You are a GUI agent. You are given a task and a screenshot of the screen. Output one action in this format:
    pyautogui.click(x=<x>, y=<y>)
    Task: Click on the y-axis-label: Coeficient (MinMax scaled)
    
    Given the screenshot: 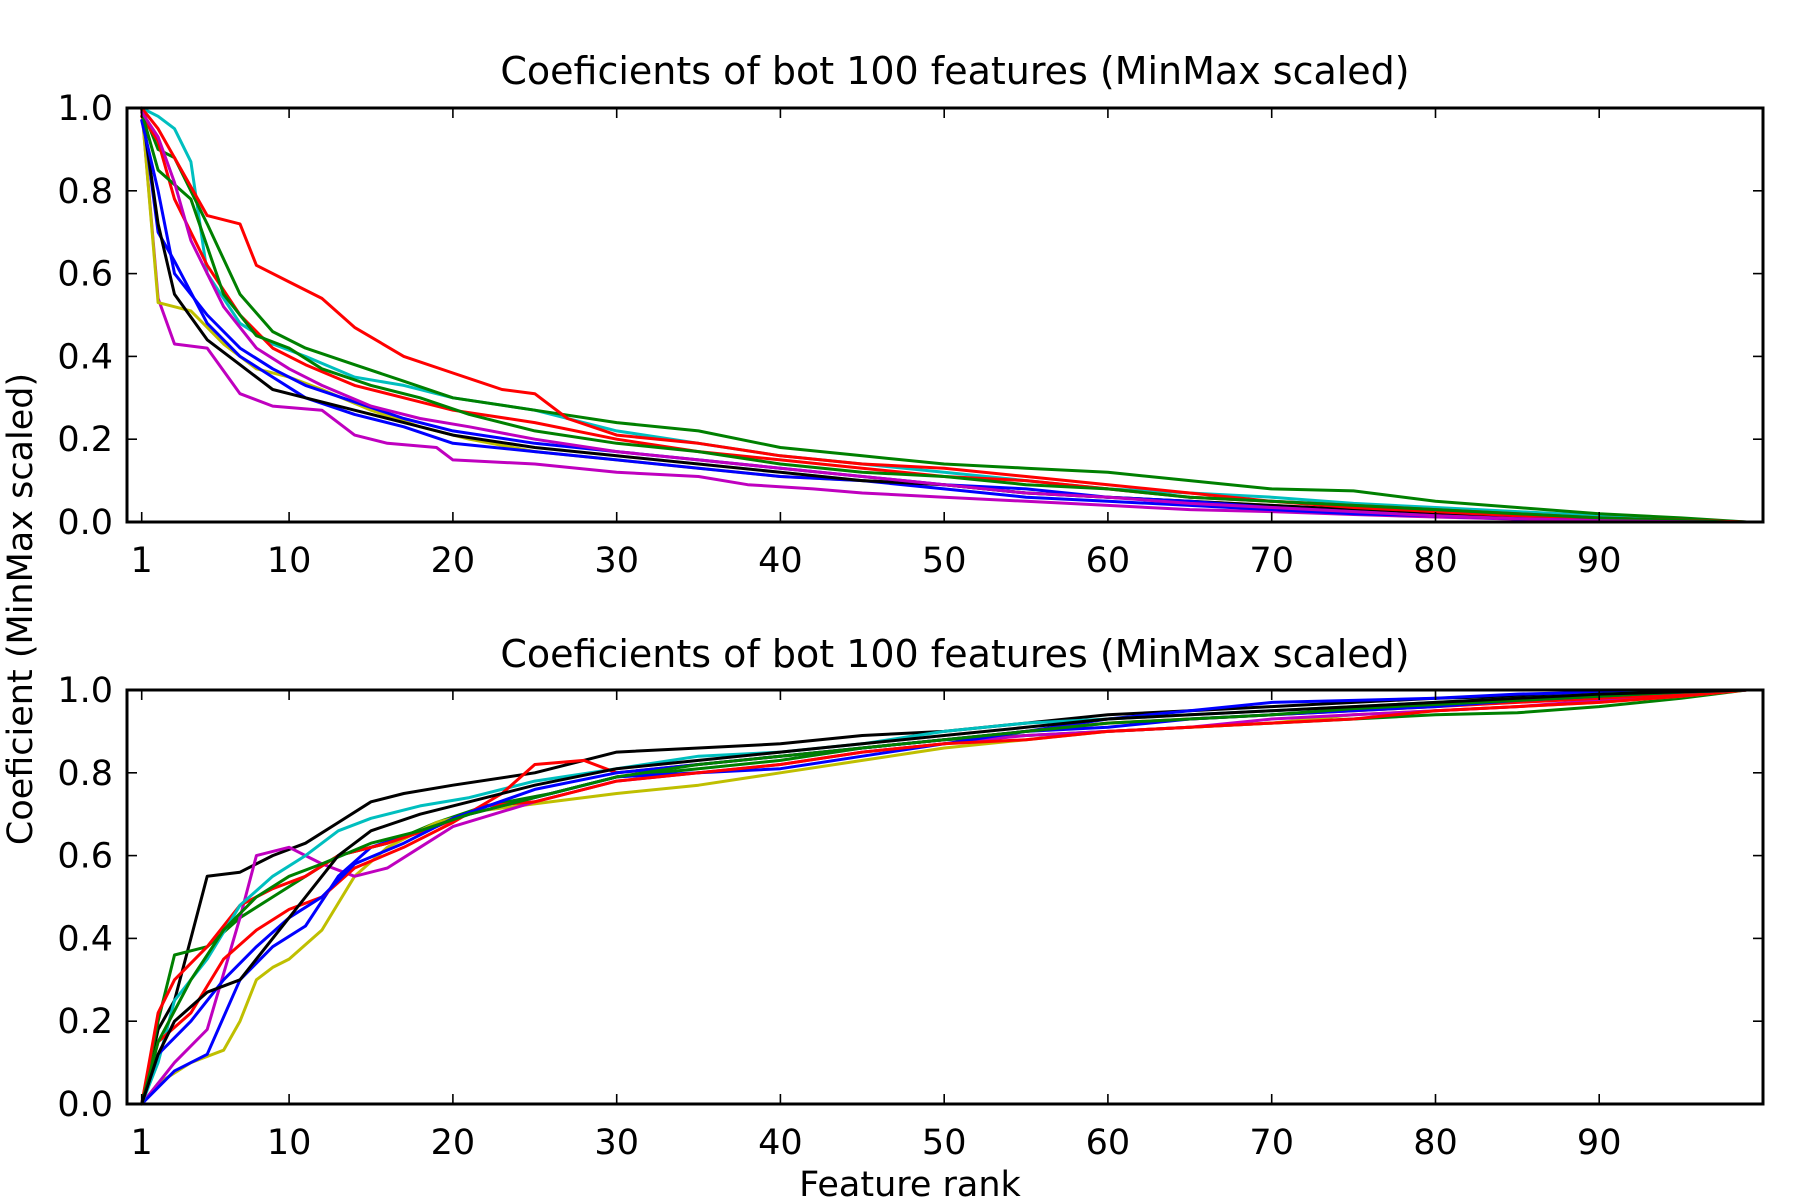 What is the action you would take?
    pyautogui.click(x=21, y=609)
    